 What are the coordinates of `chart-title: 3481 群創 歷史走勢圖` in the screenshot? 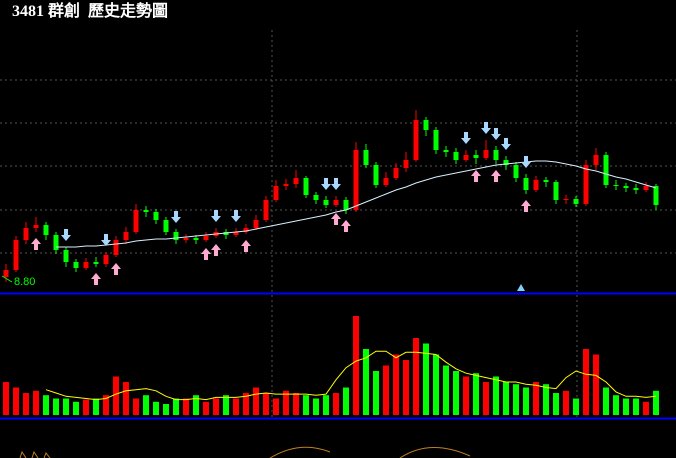 It's located at (90, 10).